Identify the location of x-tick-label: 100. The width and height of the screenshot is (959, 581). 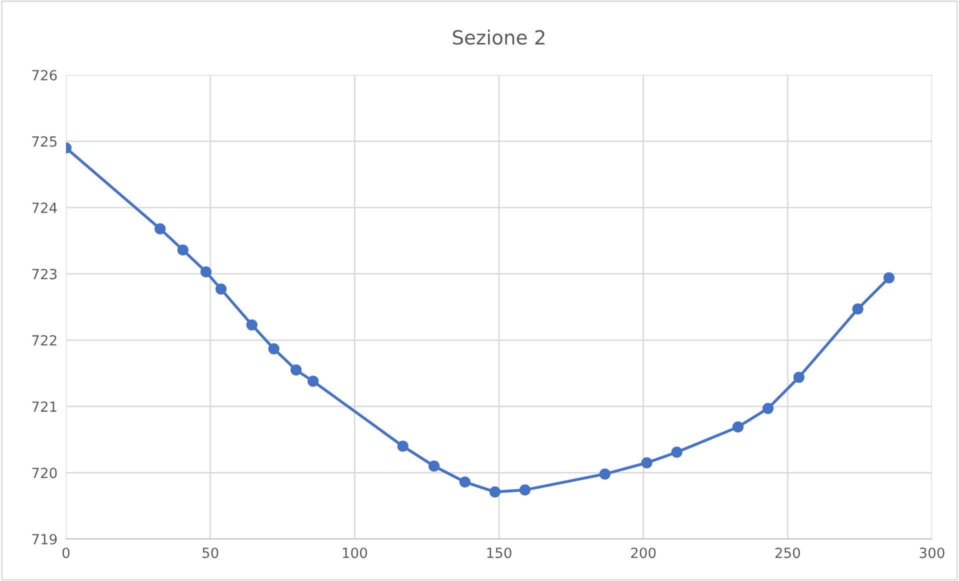
(354, 553).